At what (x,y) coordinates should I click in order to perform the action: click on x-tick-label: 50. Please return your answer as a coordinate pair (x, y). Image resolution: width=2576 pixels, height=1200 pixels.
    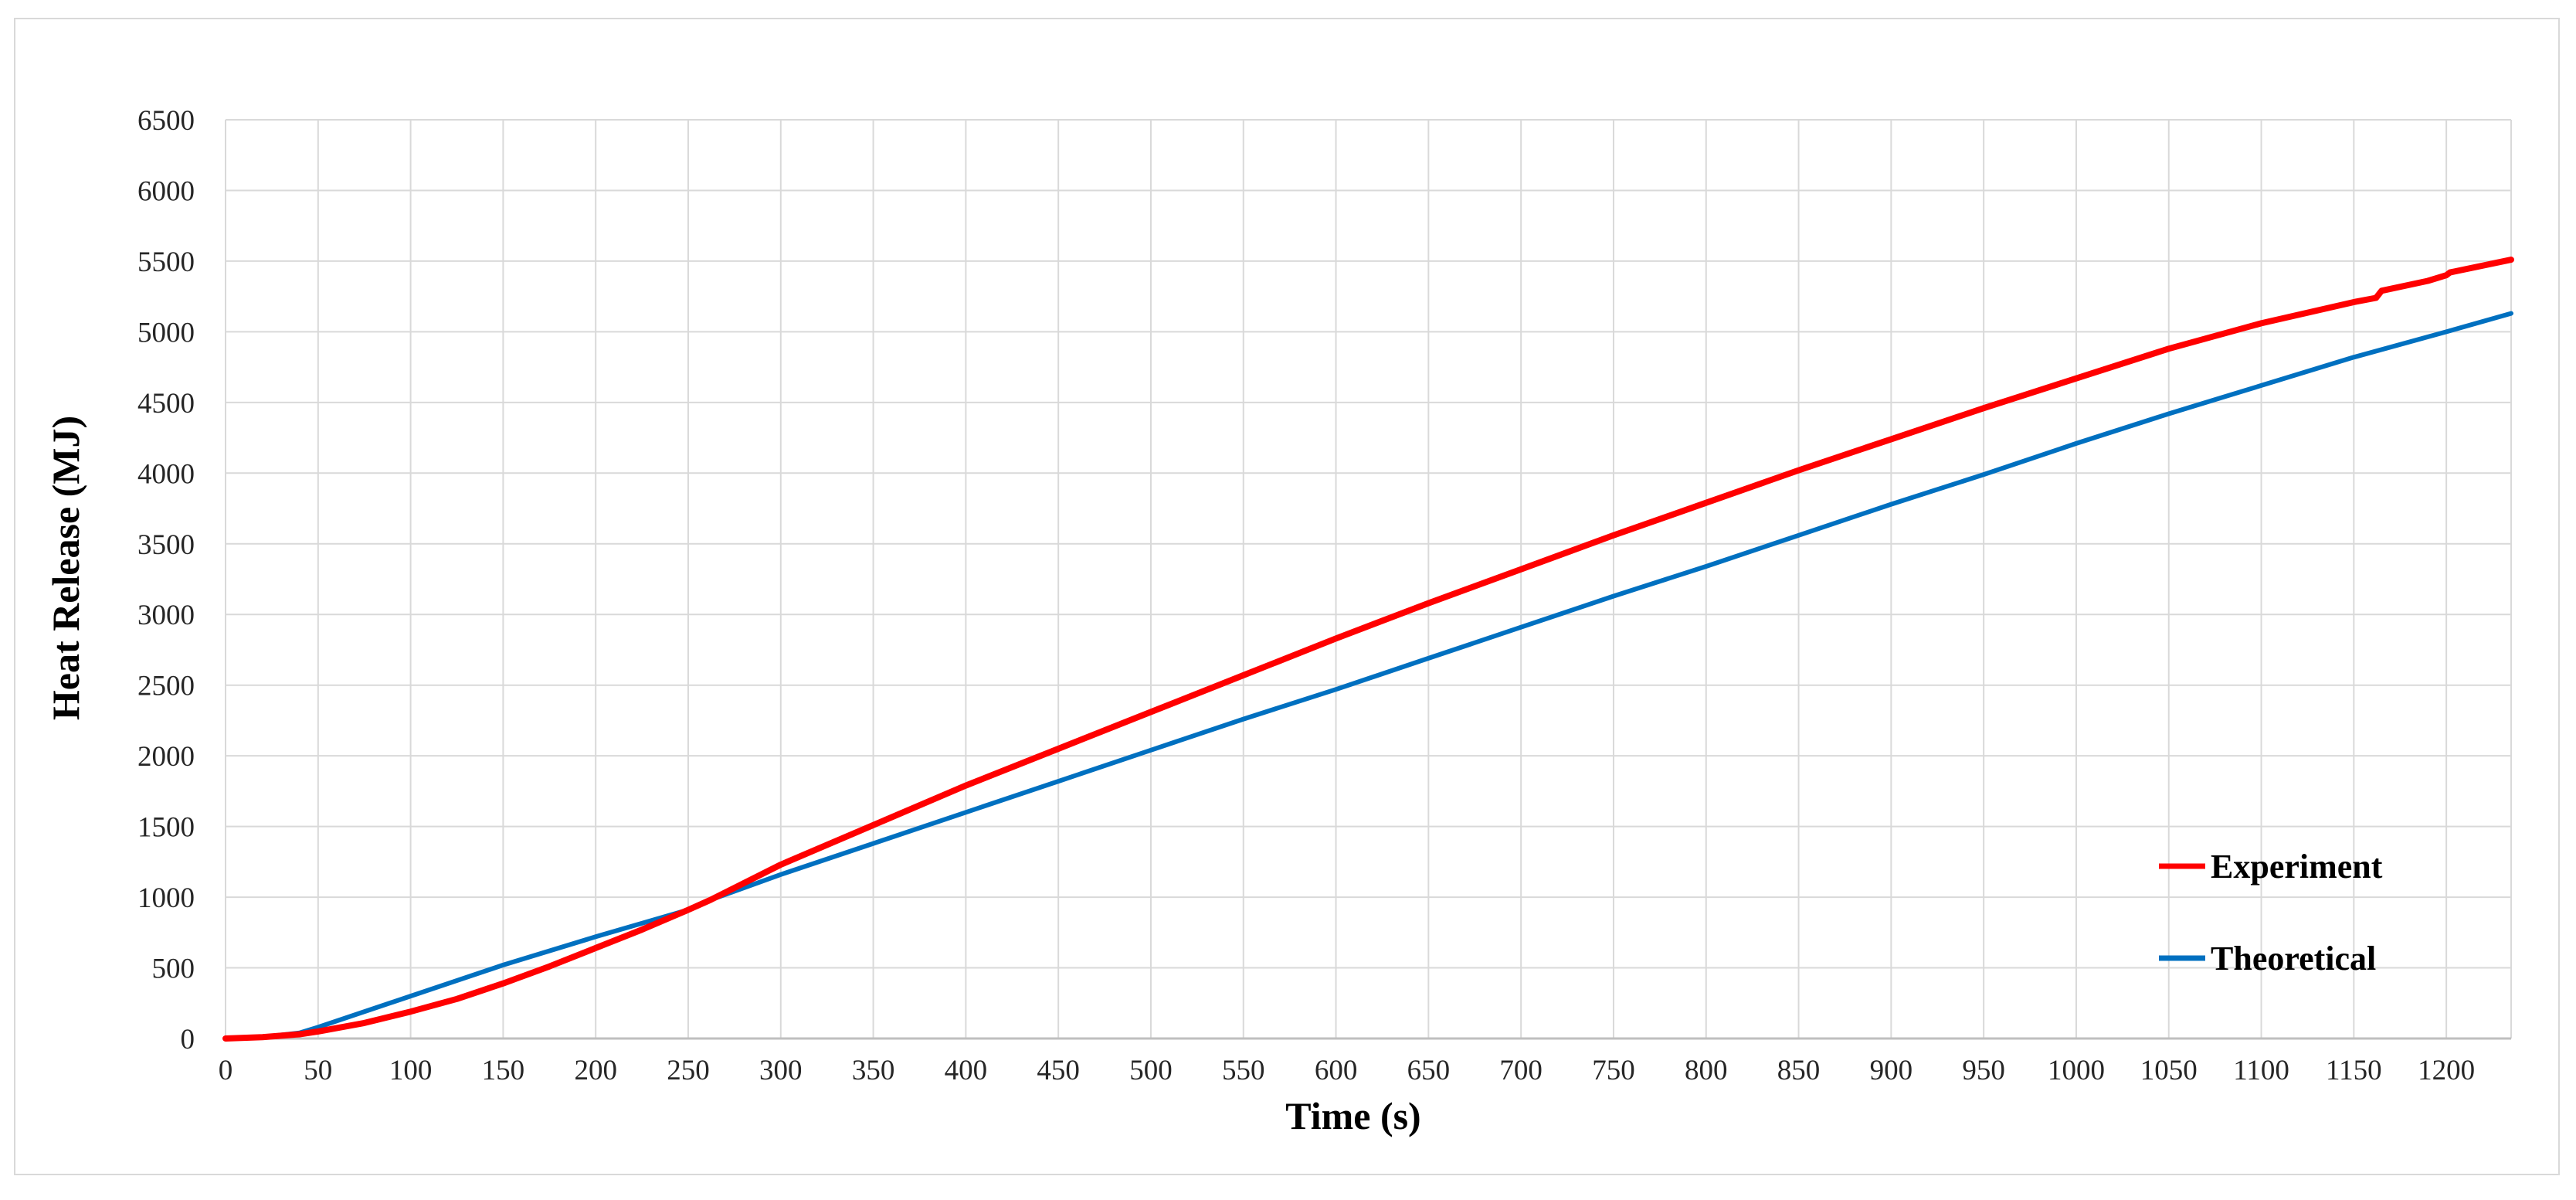
    Looking at the image, I should click on (318, 1070).